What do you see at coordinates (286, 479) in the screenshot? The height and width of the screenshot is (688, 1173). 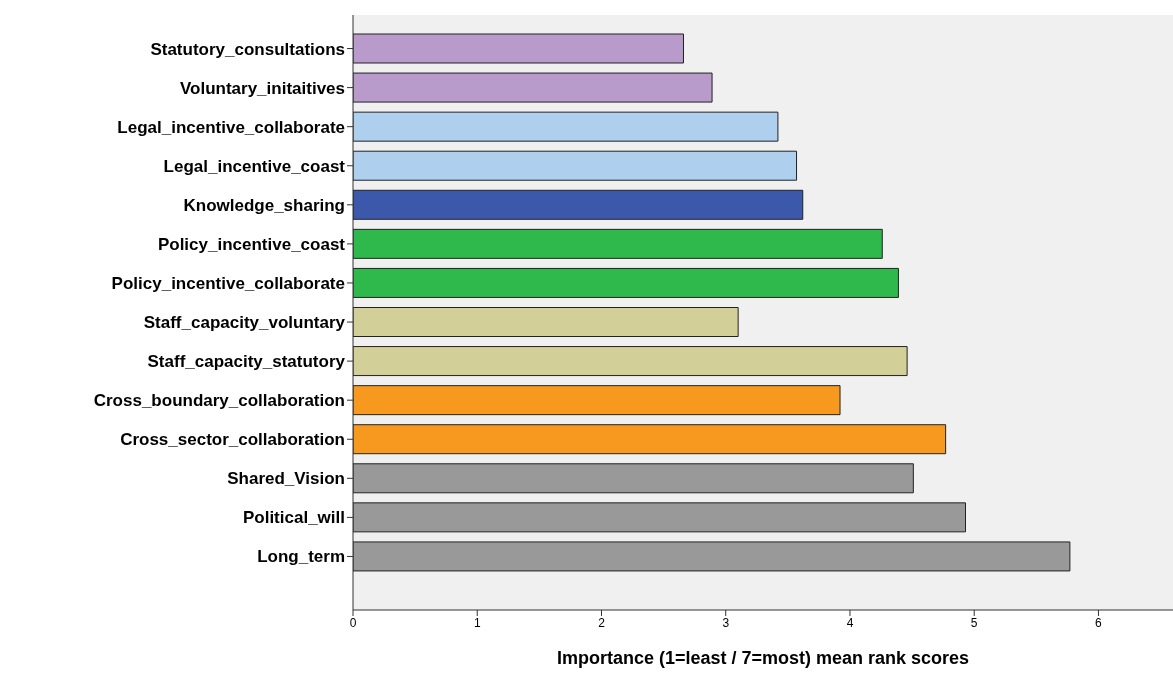 I see `y-tick-label: Shared_Vision` at bounding box center [286, 479].